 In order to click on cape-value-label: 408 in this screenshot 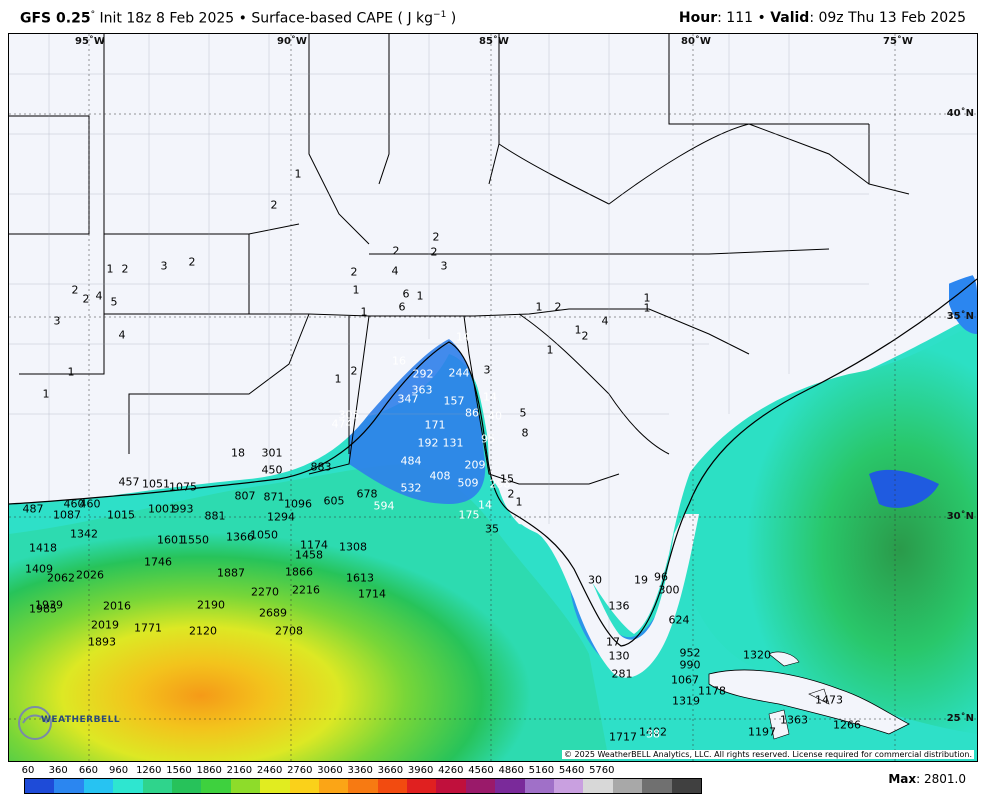, I will do `click(440, 476)`.